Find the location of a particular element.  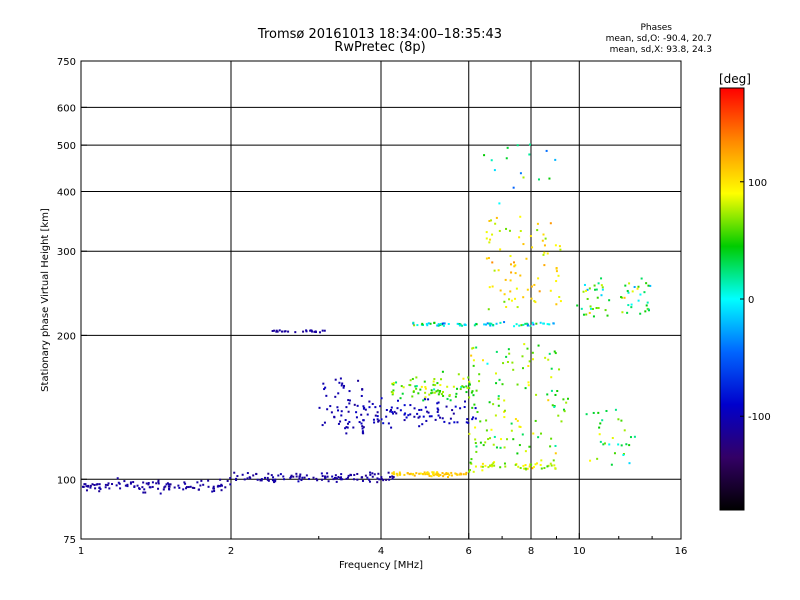

y-tick-label: 300 is located at coordinates (66, 252).